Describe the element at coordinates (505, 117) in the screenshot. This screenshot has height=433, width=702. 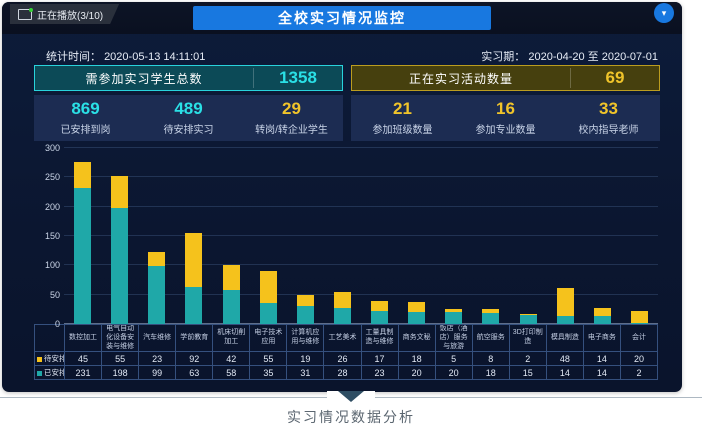
I see `stat-item: 16 参加专业数量` at that location.